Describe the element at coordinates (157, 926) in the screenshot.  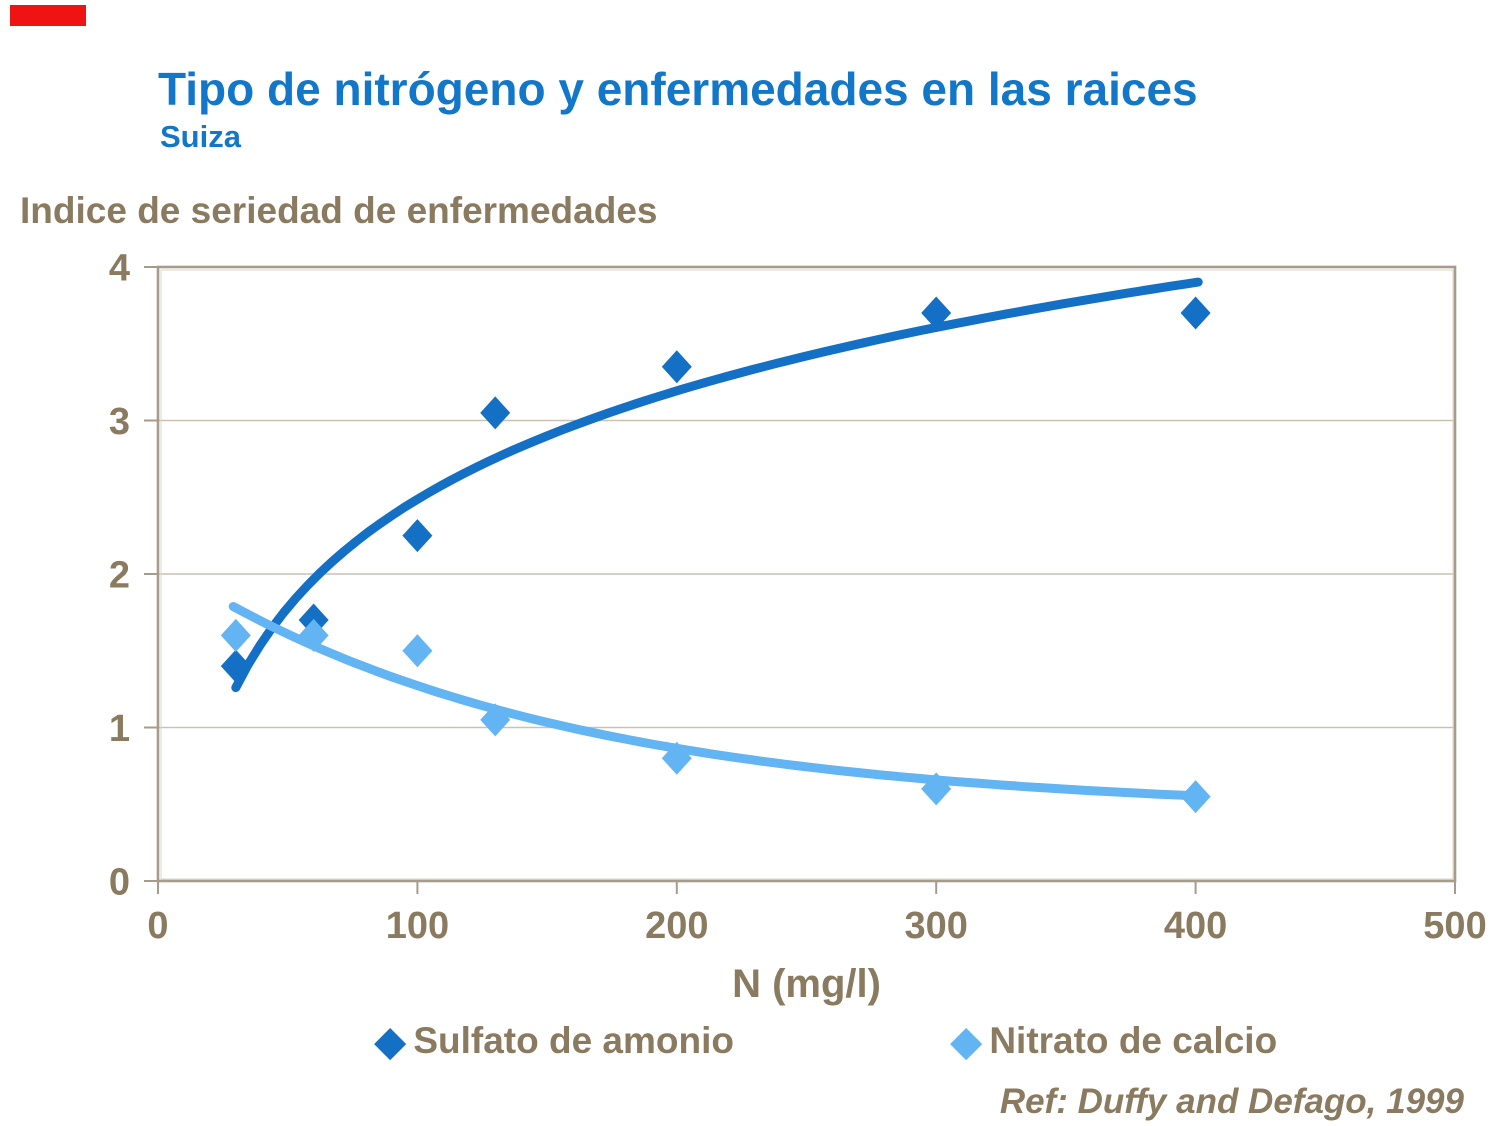
I see `x-tick-label: 0` at that location.